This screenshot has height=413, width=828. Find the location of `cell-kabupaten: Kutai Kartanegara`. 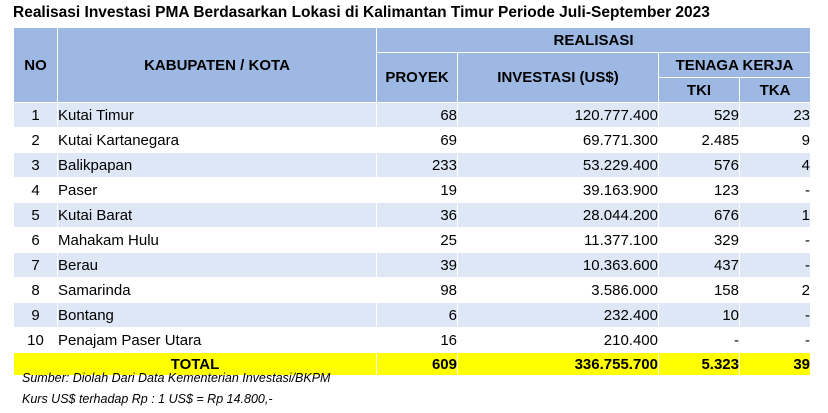

cell-kabupaten: Kutai Kartanegara is located at coordinates (217, 140).